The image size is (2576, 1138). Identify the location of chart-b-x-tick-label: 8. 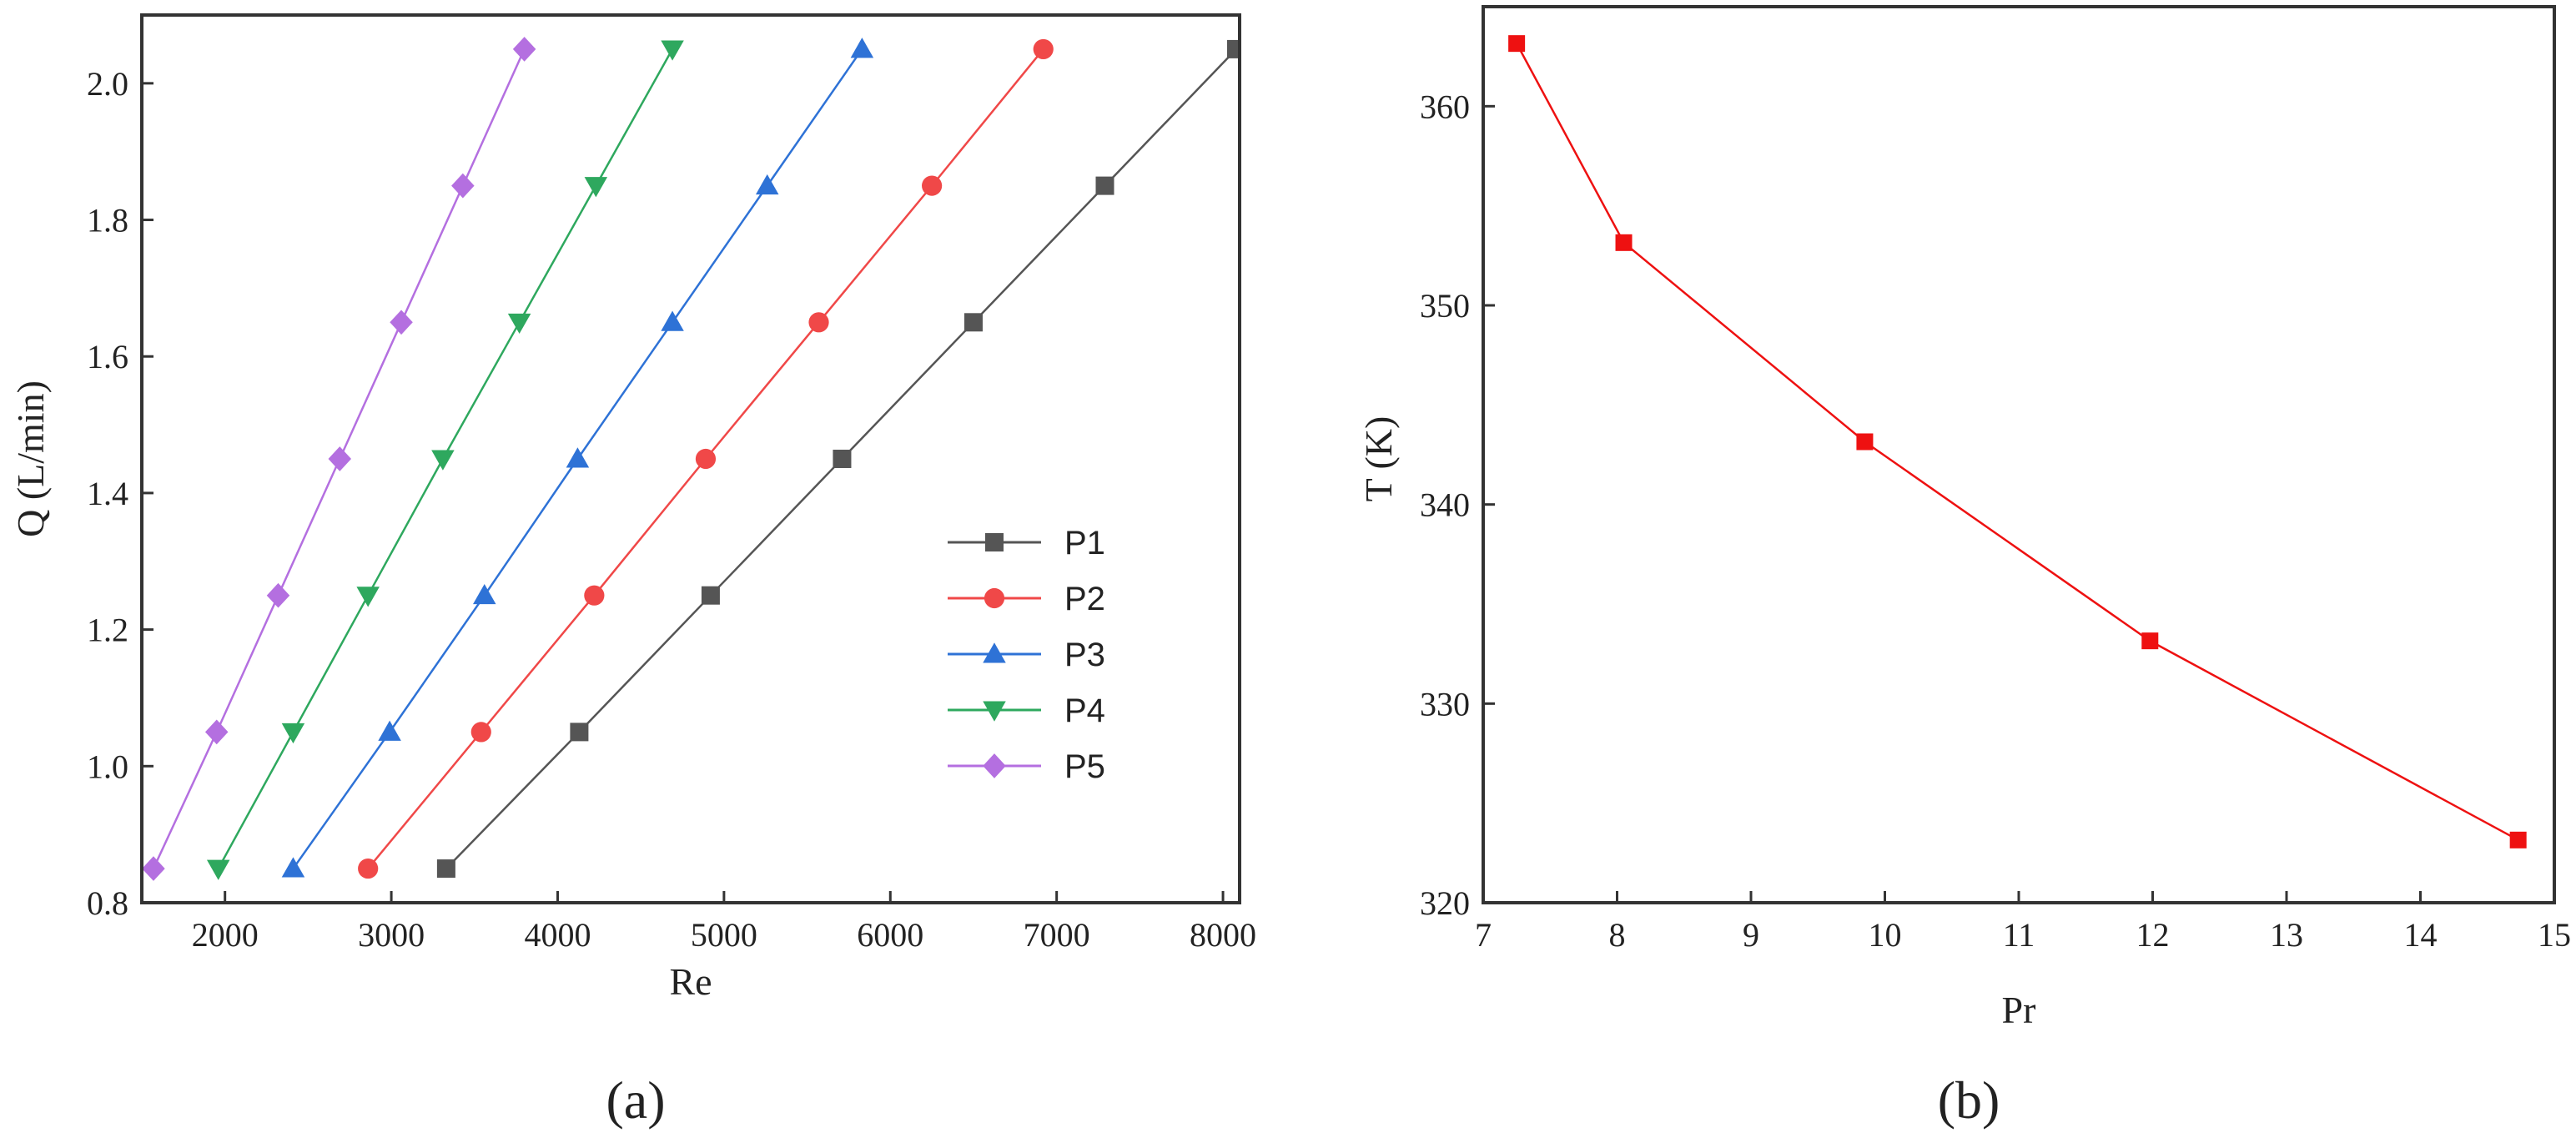
(1617, 935).